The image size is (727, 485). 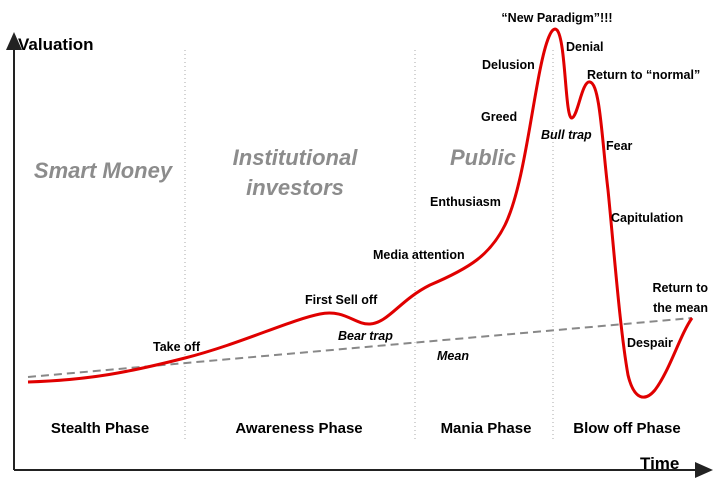 I want to click on zone-label: Institutional, so click(x=296, y=157).